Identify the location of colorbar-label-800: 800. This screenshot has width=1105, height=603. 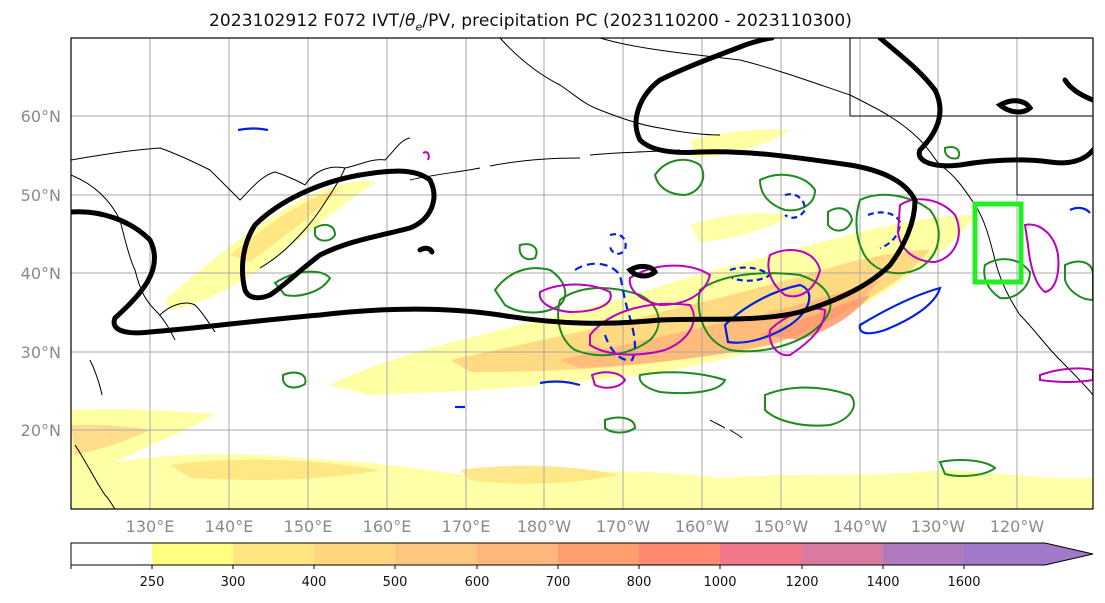
(639, 582).